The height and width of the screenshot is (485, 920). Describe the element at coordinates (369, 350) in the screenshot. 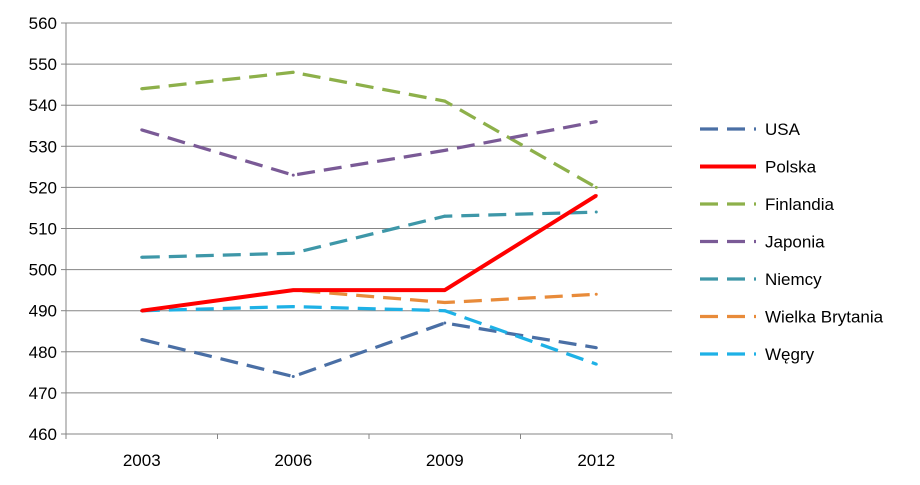

I see `series-line-usa` at that location.